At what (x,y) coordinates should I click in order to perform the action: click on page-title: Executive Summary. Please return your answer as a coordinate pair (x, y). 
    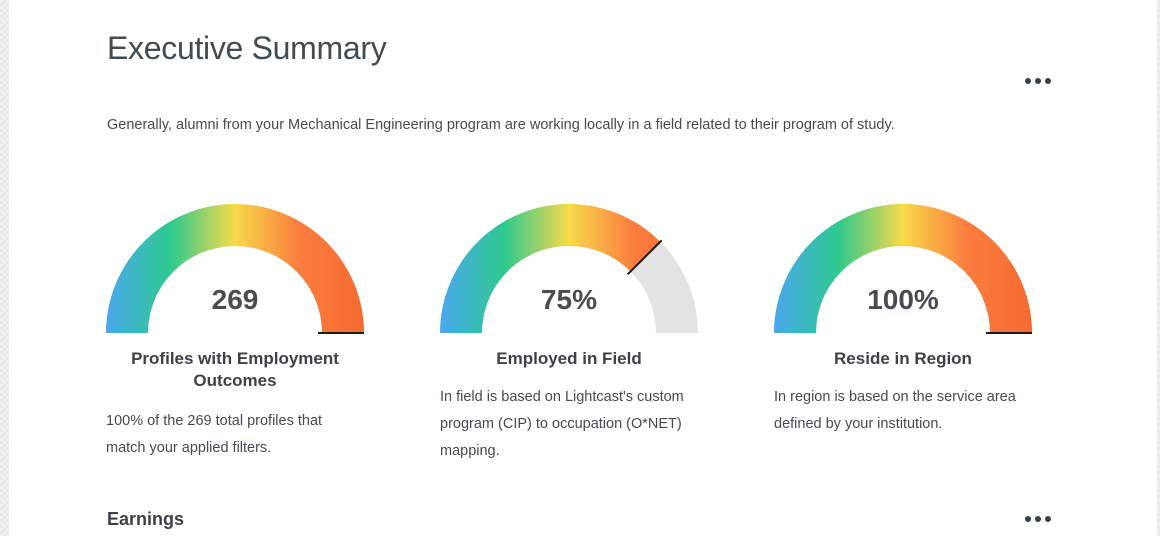
    Looking at the image, I should click on (247, 48).